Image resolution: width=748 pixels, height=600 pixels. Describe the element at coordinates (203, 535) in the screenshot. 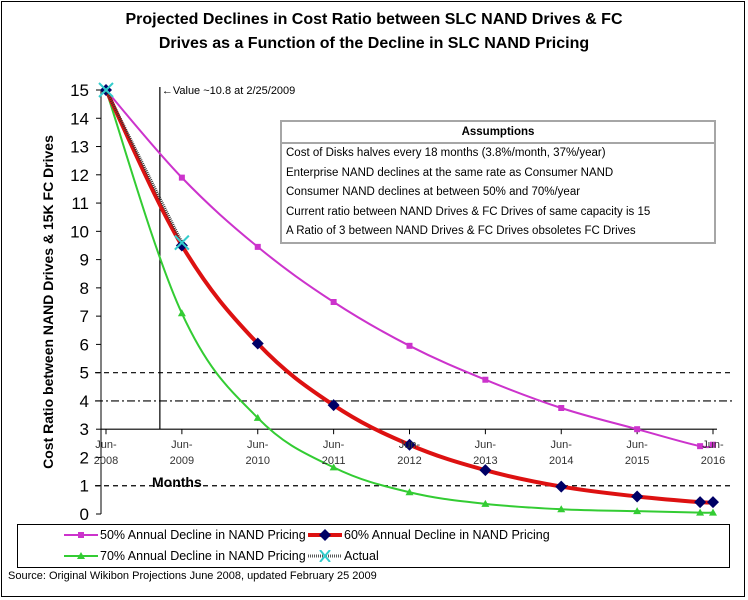

I see `legend-label: 50% Annual Decline in NAND Pricing` at that location.